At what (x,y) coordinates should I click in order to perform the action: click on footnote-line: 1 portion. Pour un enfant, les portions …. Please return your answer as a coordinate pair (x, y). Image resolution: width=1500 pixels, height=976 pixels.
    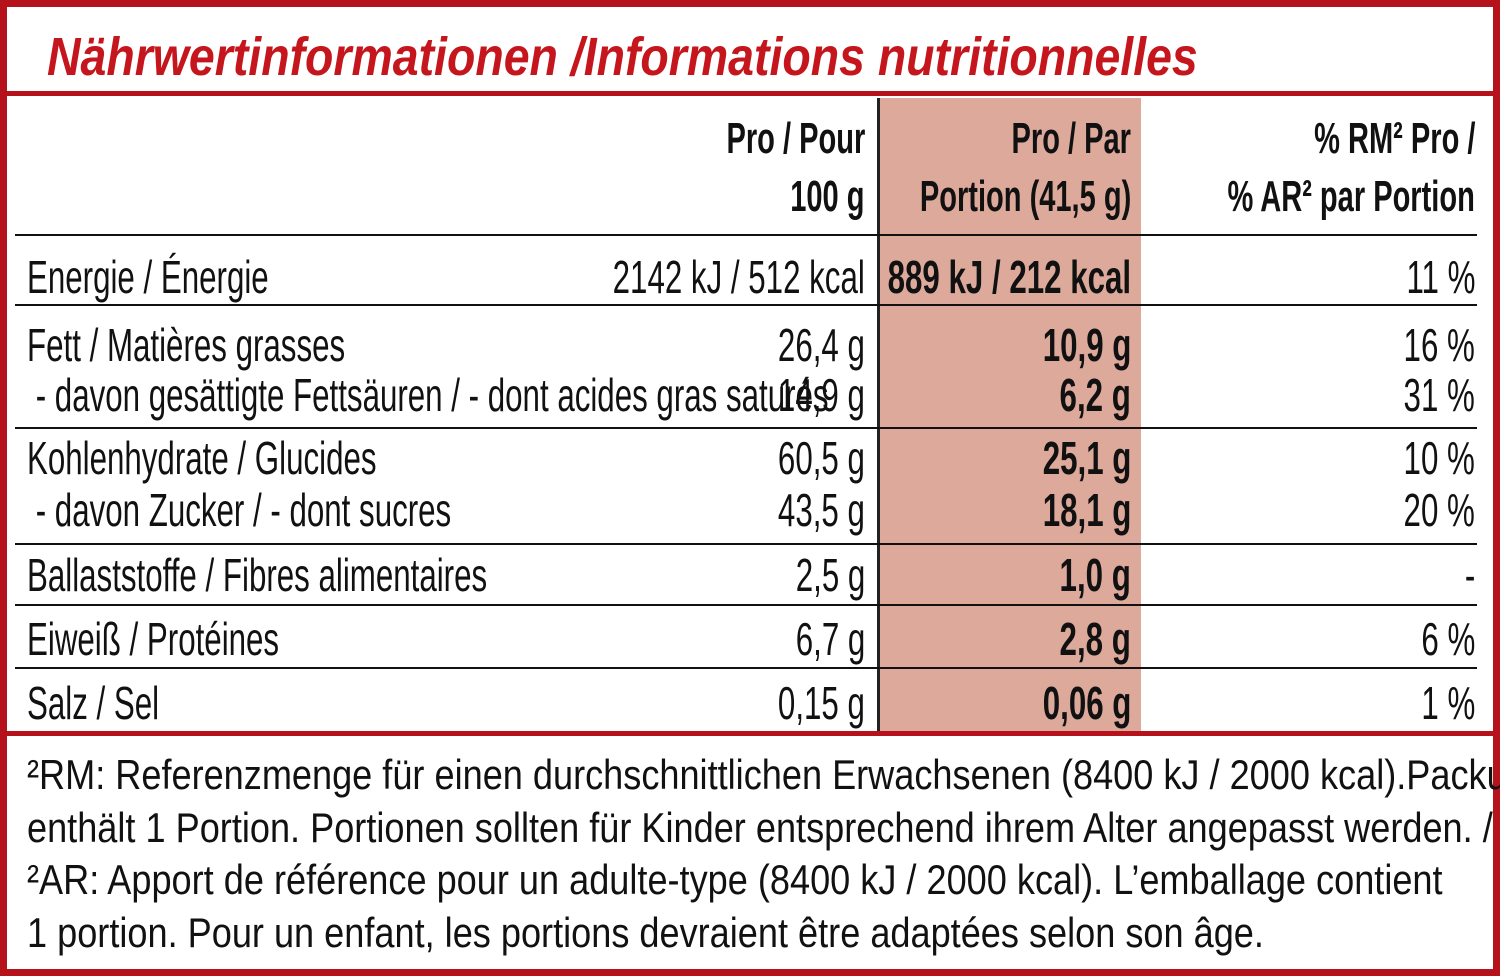
    Looking at the image, I should click on (645, 932).